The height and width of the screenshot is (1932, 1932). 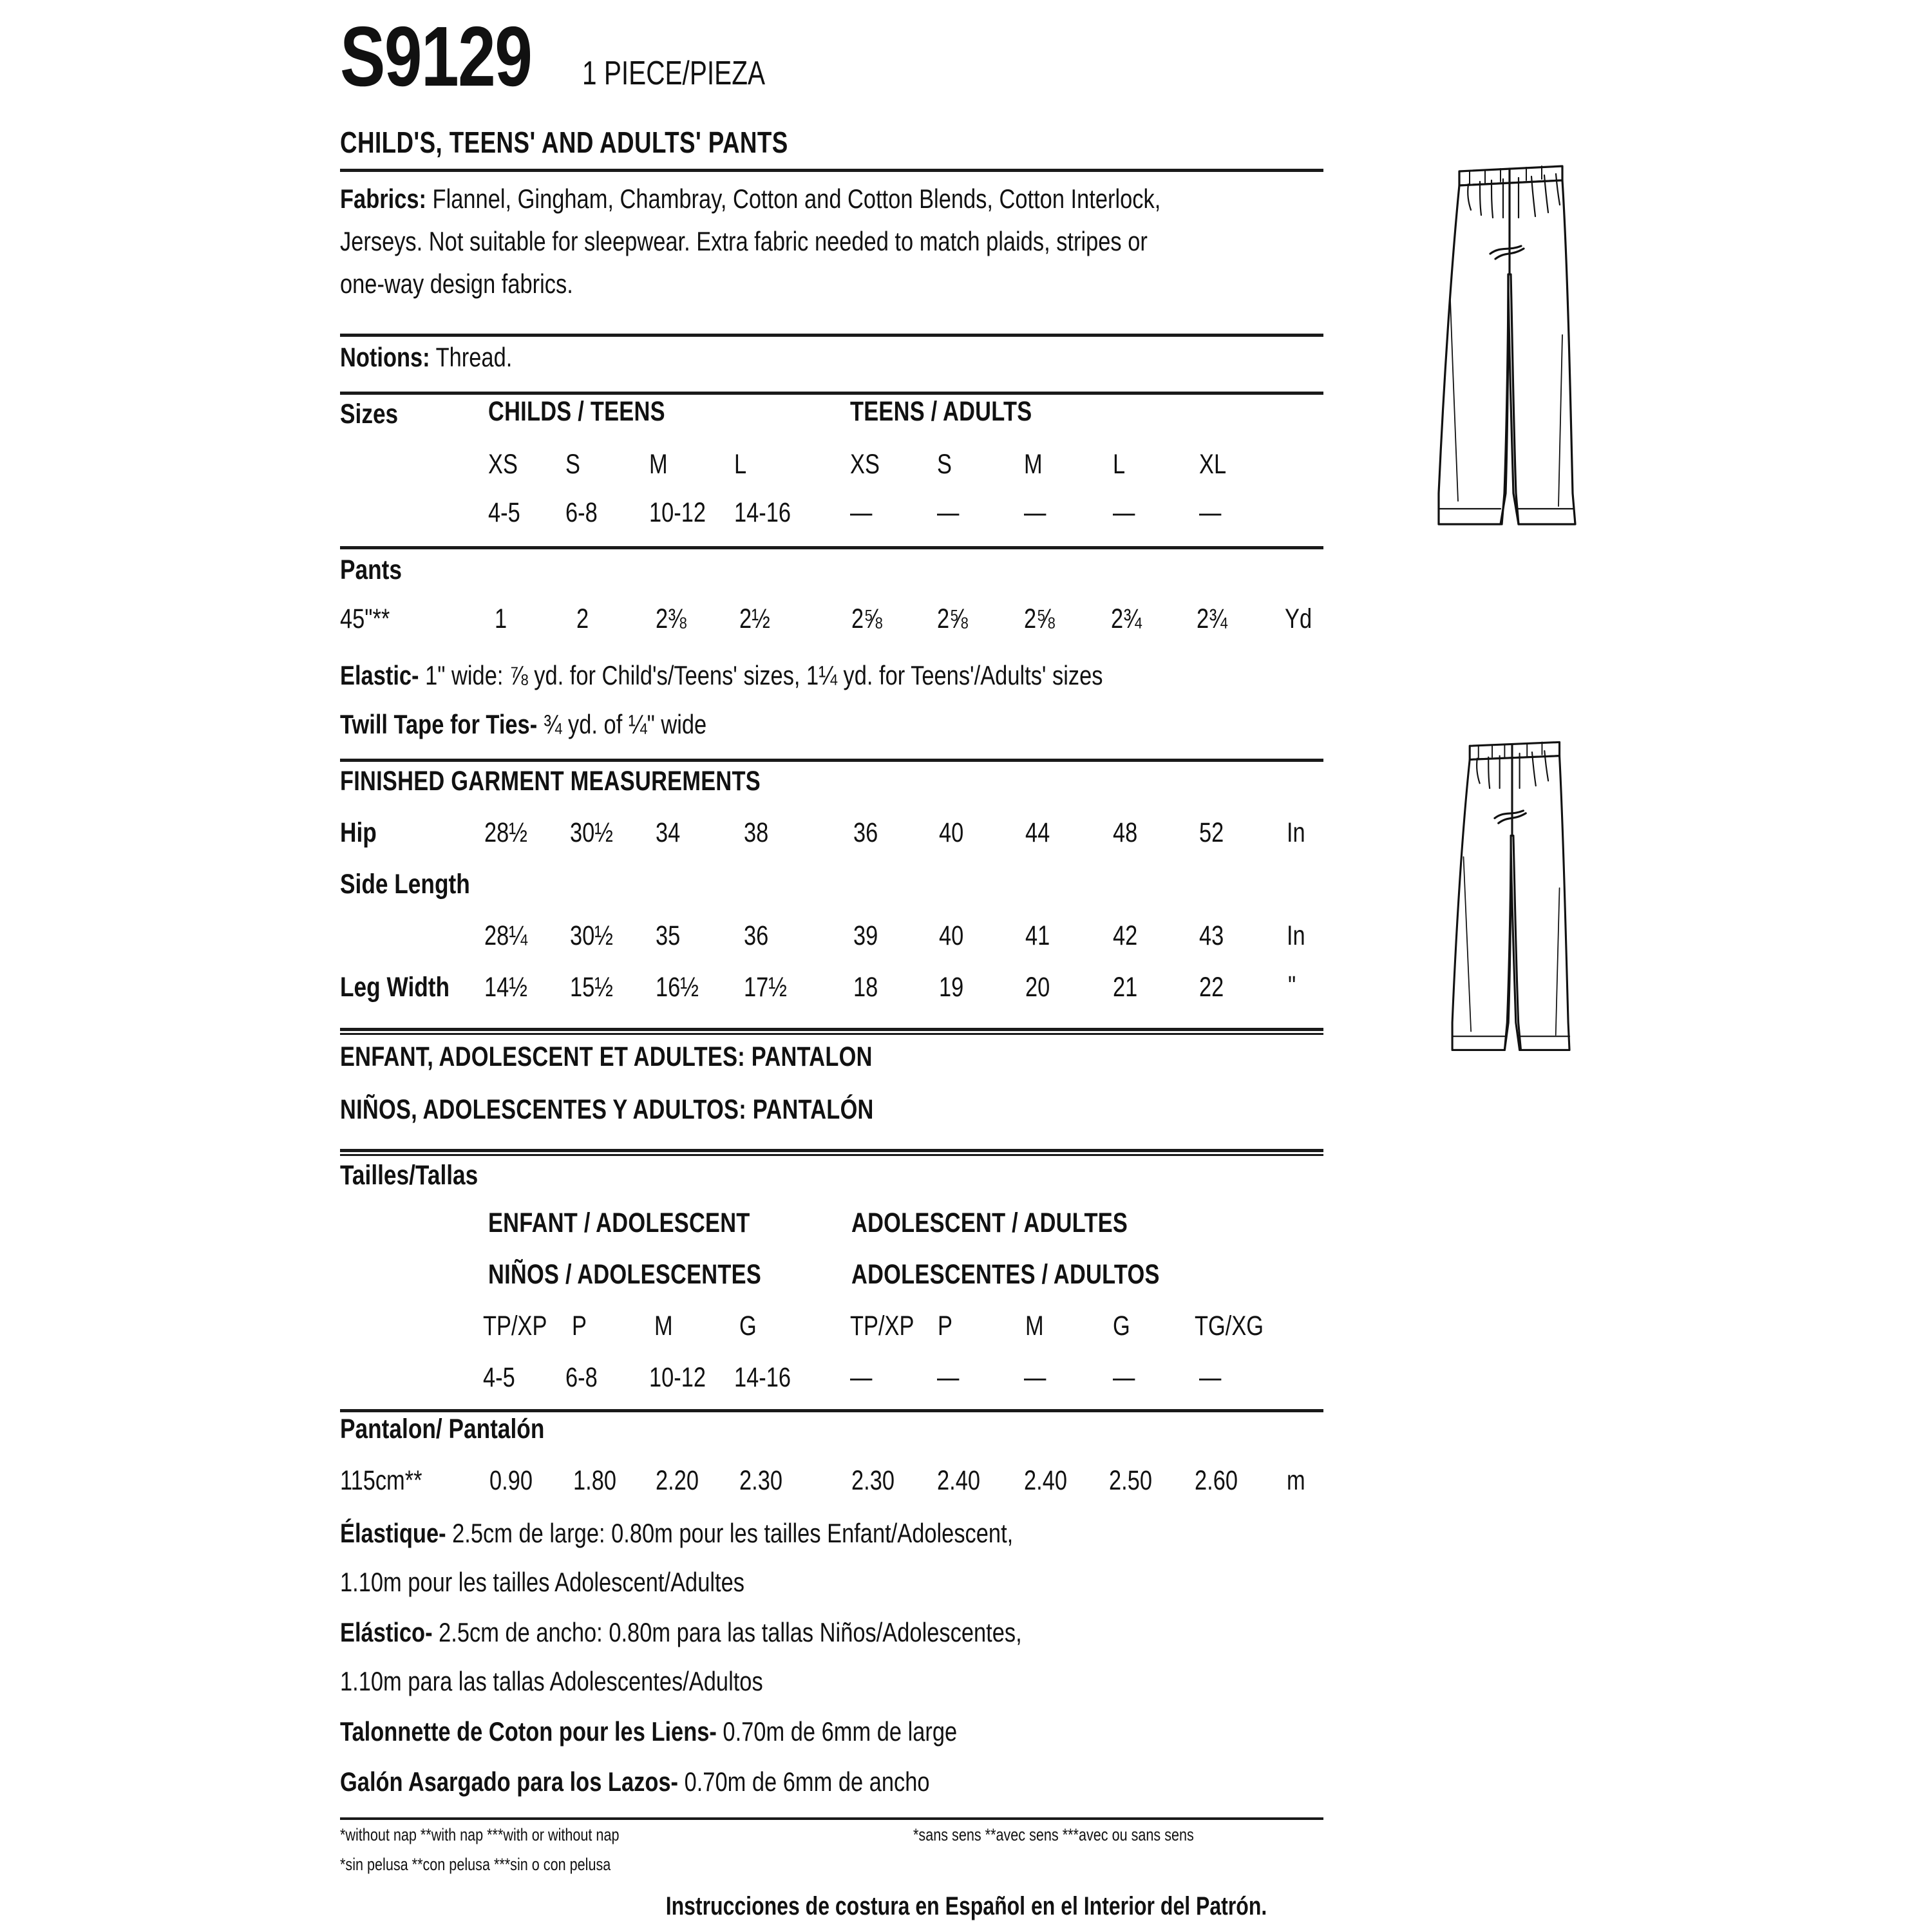 I want to click on sizes-label: Sizes, so click(x=369, y=415).